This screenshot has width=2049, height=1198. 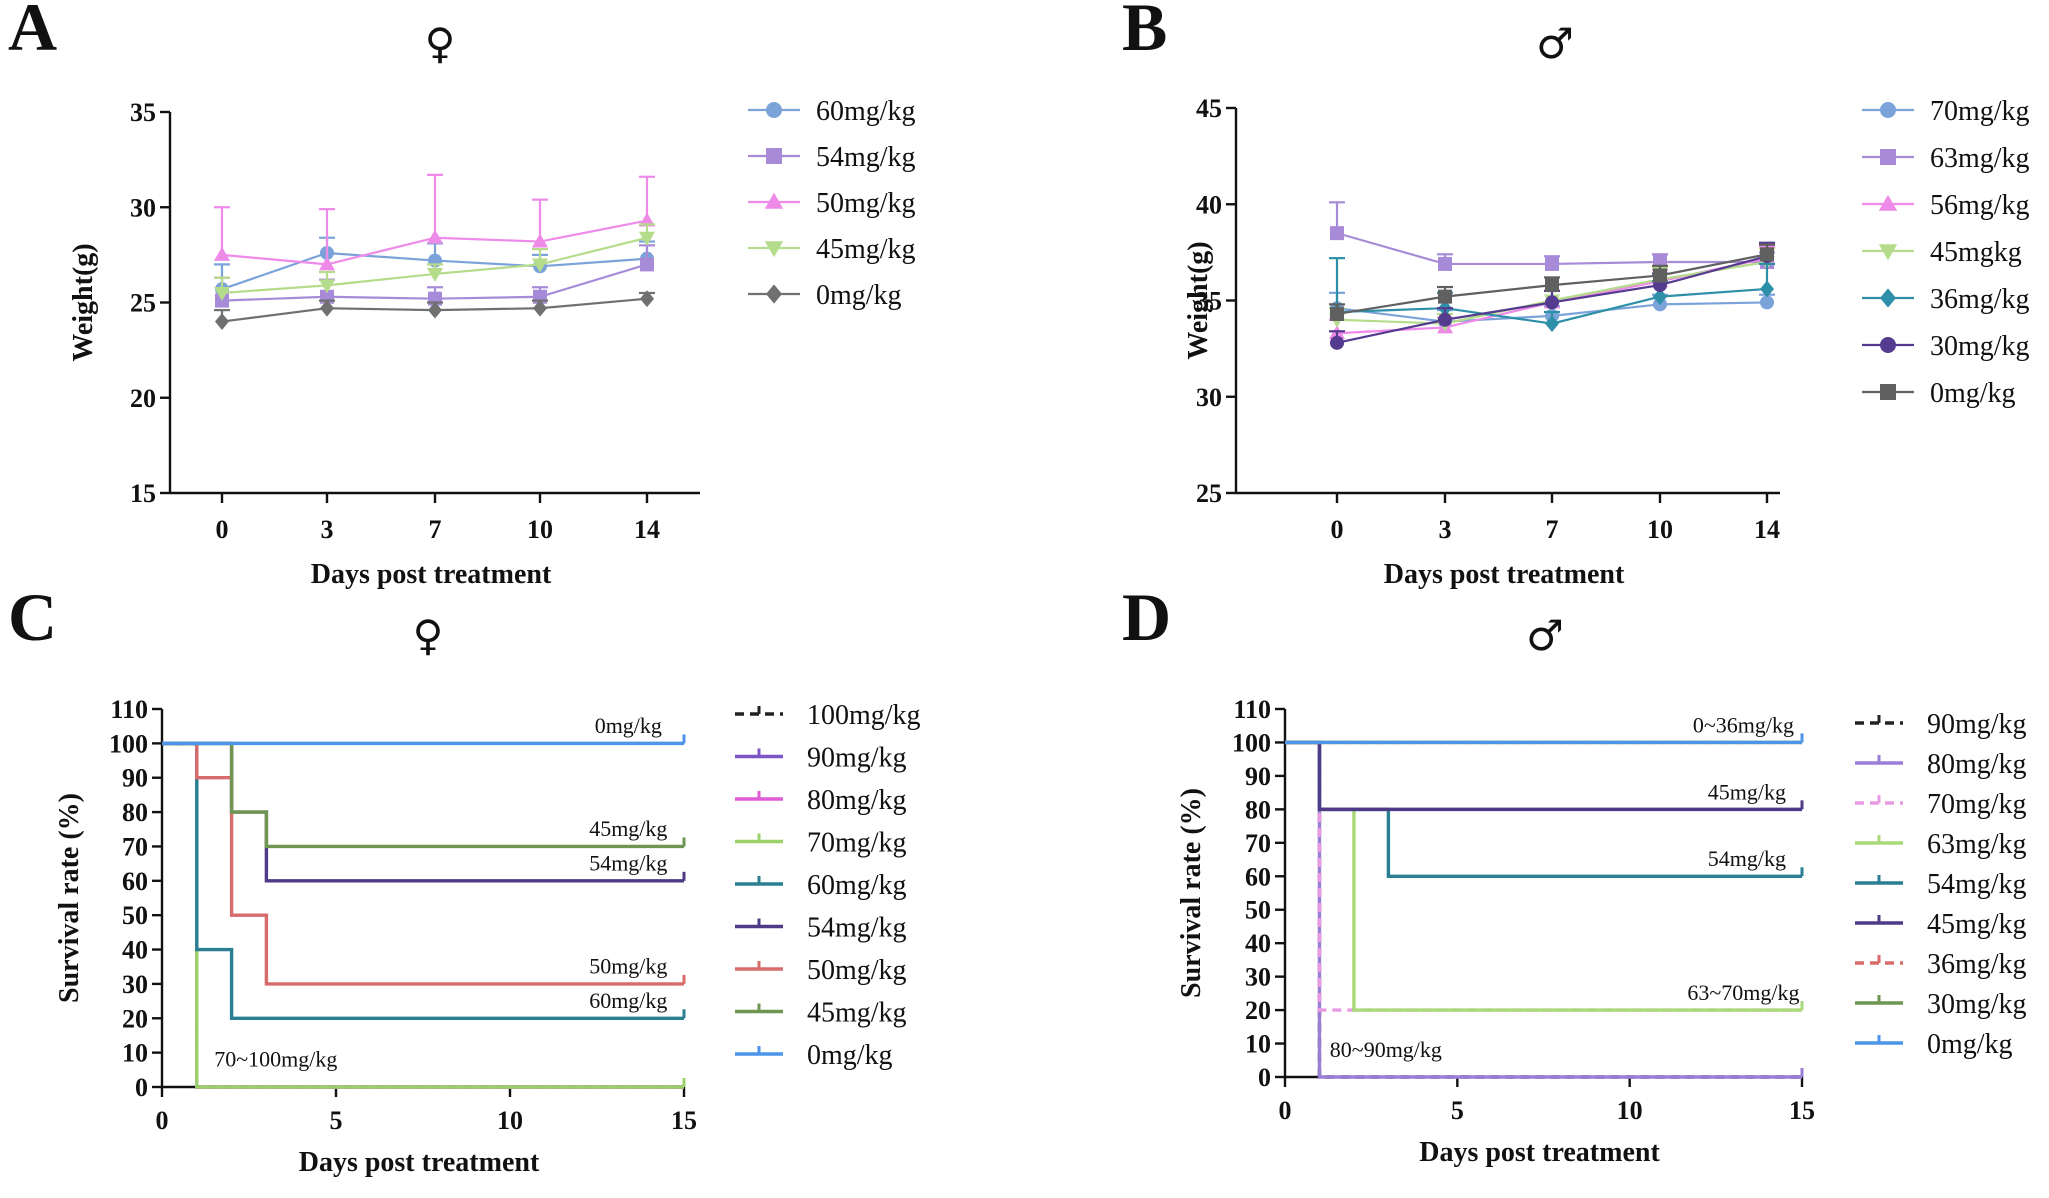 What do you see at coordinates (143, 112) in the screenshot?
I see `y-tick-label: 35` at bounding box center [143, 112].